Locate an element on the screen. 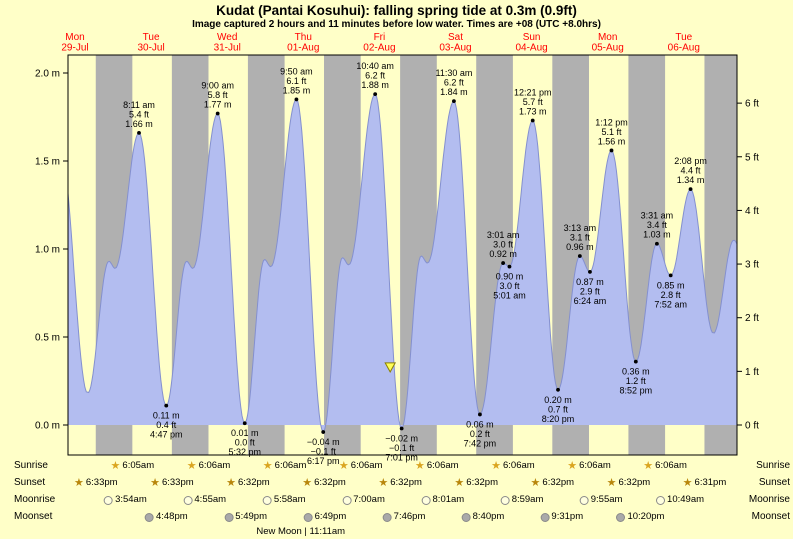  y-axis-label-right: 5 ft is located at coordinates (752, 157).